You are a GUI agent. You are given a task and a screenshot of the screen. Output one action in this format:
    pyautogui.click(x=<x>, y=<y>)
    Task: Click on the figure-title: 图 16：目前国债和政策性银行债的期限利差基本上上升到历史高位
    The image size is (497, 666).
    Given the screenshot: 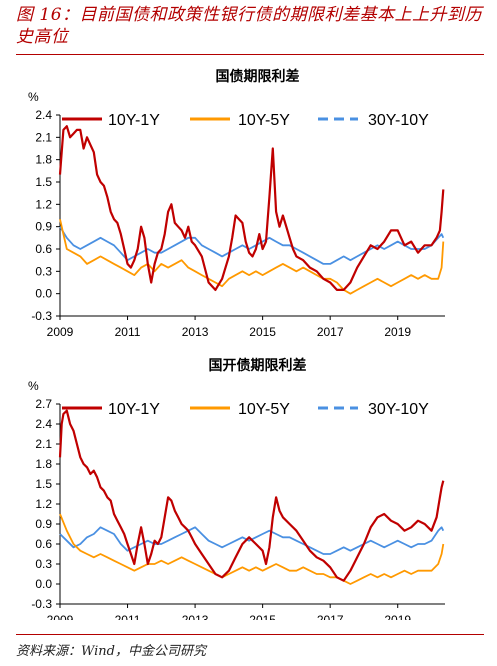 What is the action you would take?
    pyautogui.click(x=249, y=26)
    